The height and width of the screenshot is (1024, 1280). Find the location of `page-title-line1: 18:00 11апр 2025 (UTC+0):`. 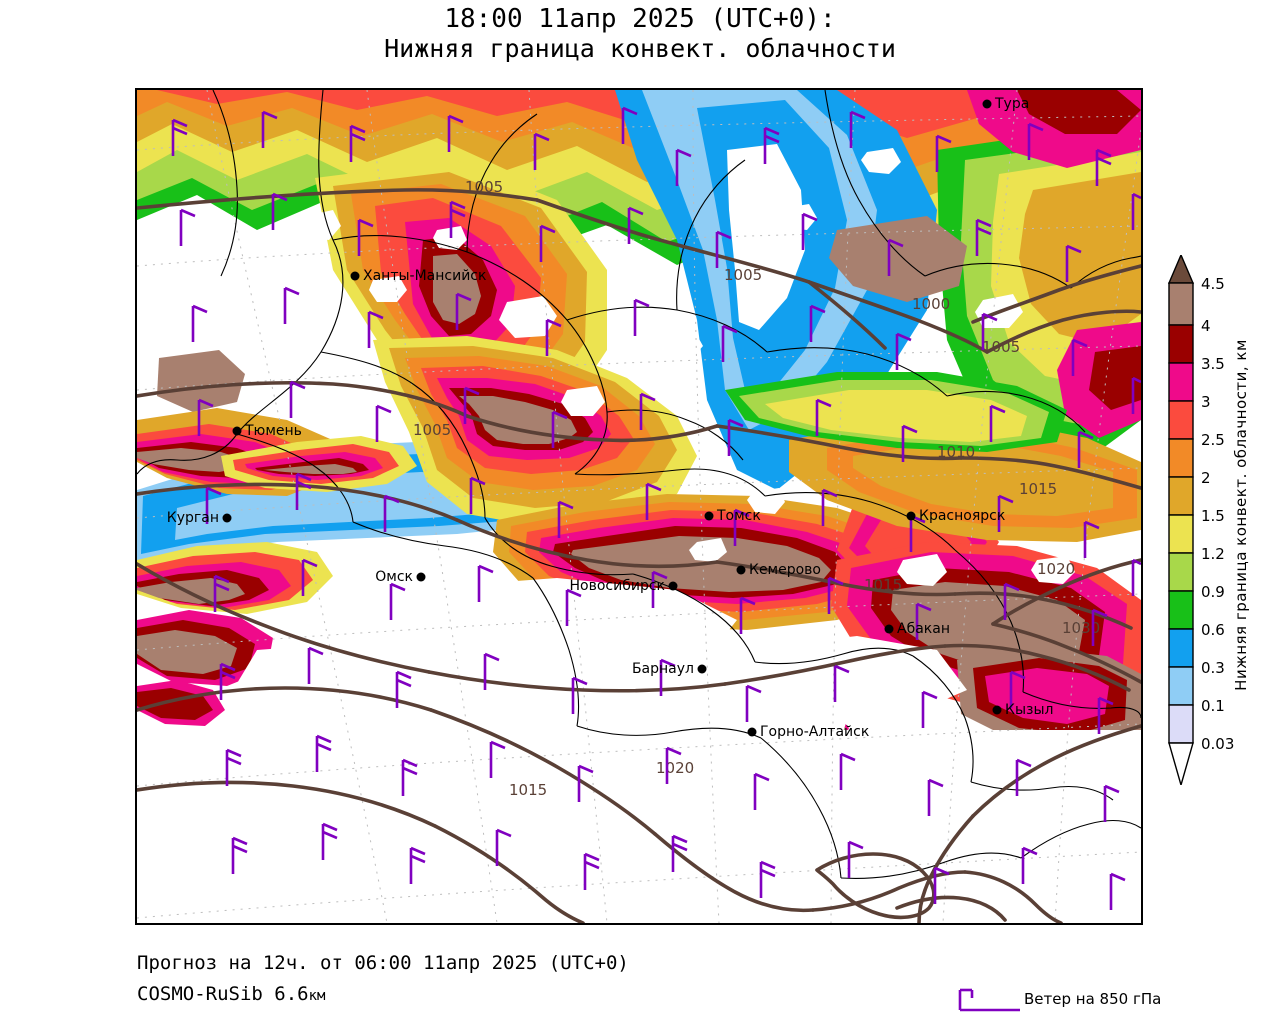

page-title-line1: 18:00 11апр 2025 (UTC+0): is located at coordinates (640, 19).